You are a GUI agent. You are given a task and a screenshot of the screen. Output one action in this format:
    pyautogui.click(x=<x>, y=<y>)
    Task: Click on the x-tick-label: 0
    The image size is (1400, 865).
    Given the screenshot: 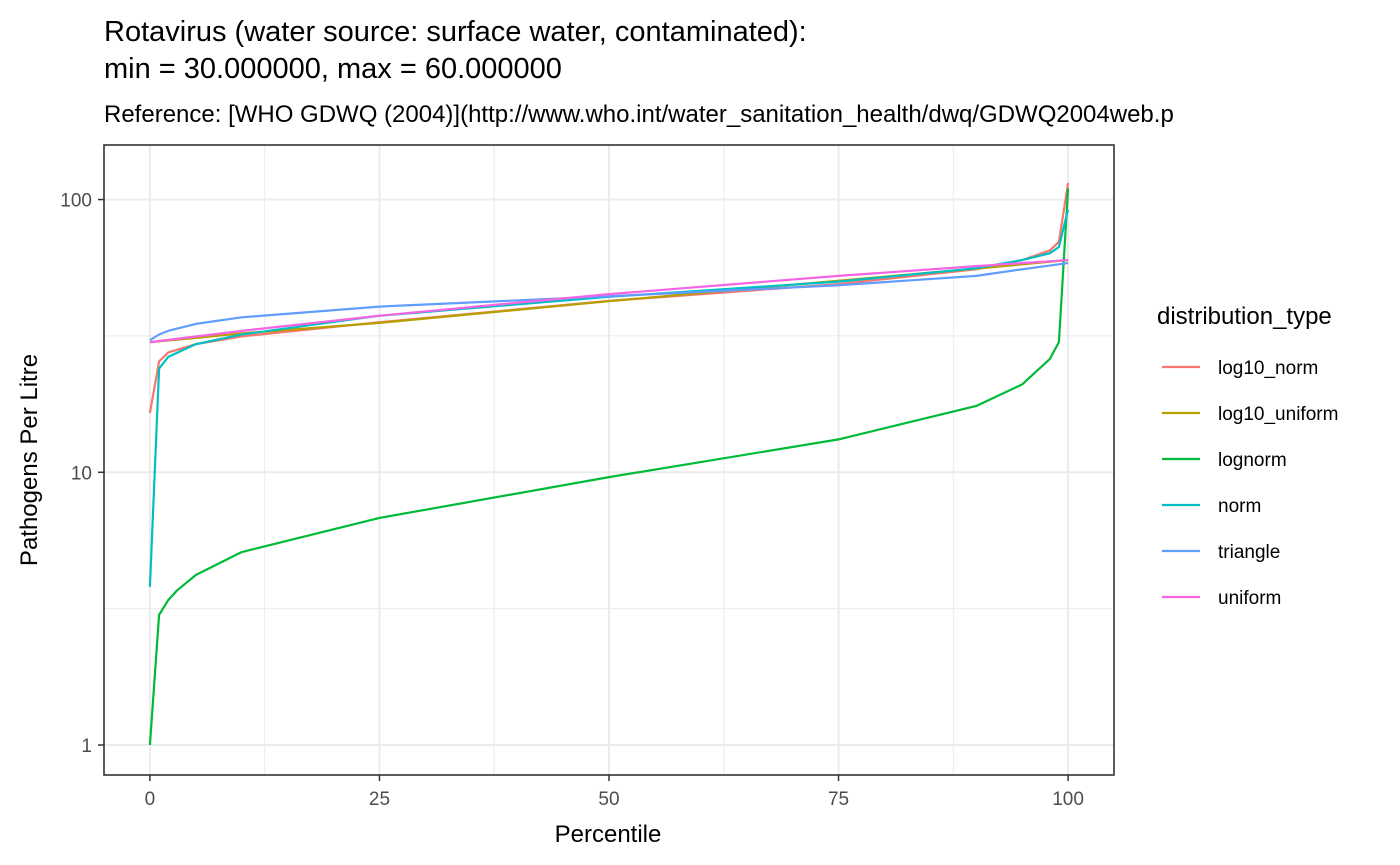 What is the action you would take?
    pyautogui.click(x=150, y=799)
    